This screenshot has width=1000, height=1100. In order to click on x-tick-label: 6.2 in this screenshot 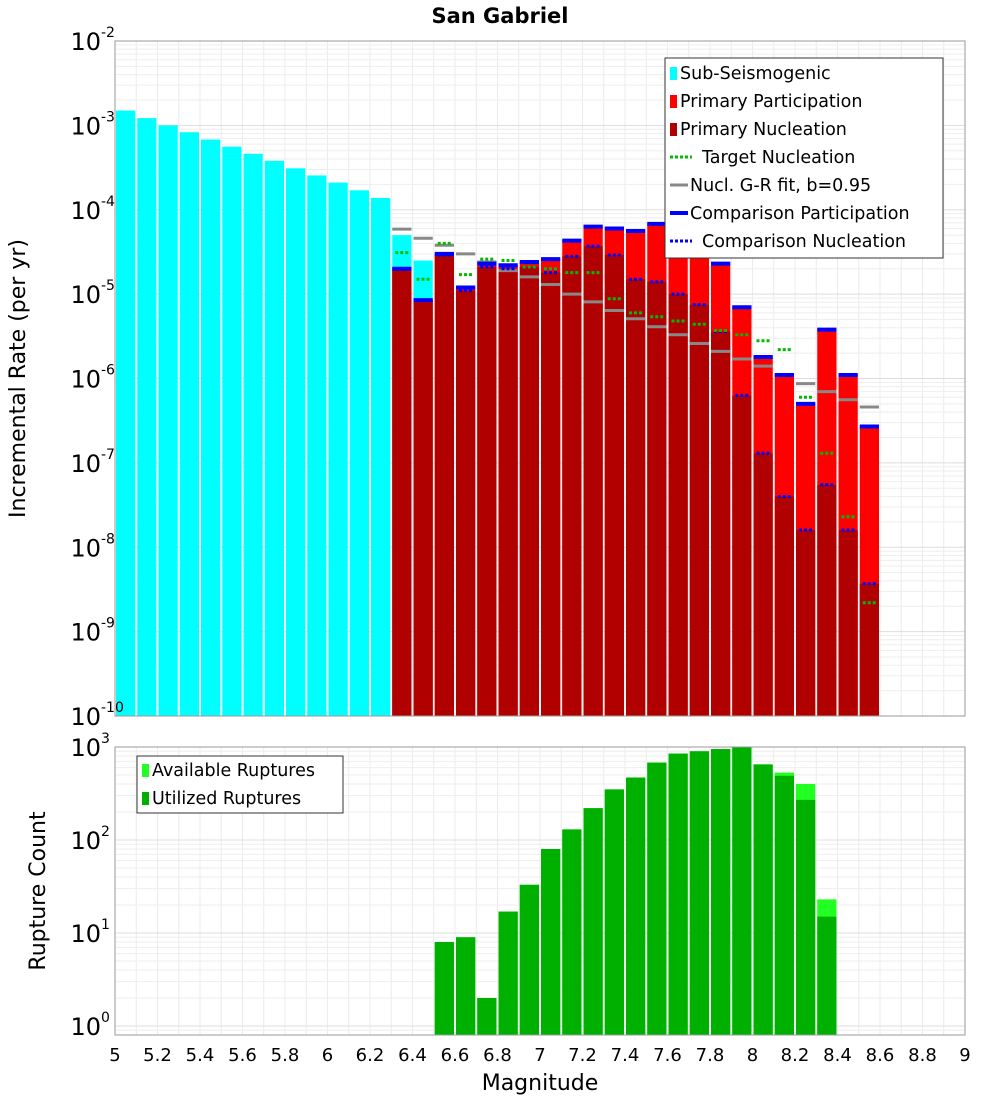, I will do `click(370, 1055)`.